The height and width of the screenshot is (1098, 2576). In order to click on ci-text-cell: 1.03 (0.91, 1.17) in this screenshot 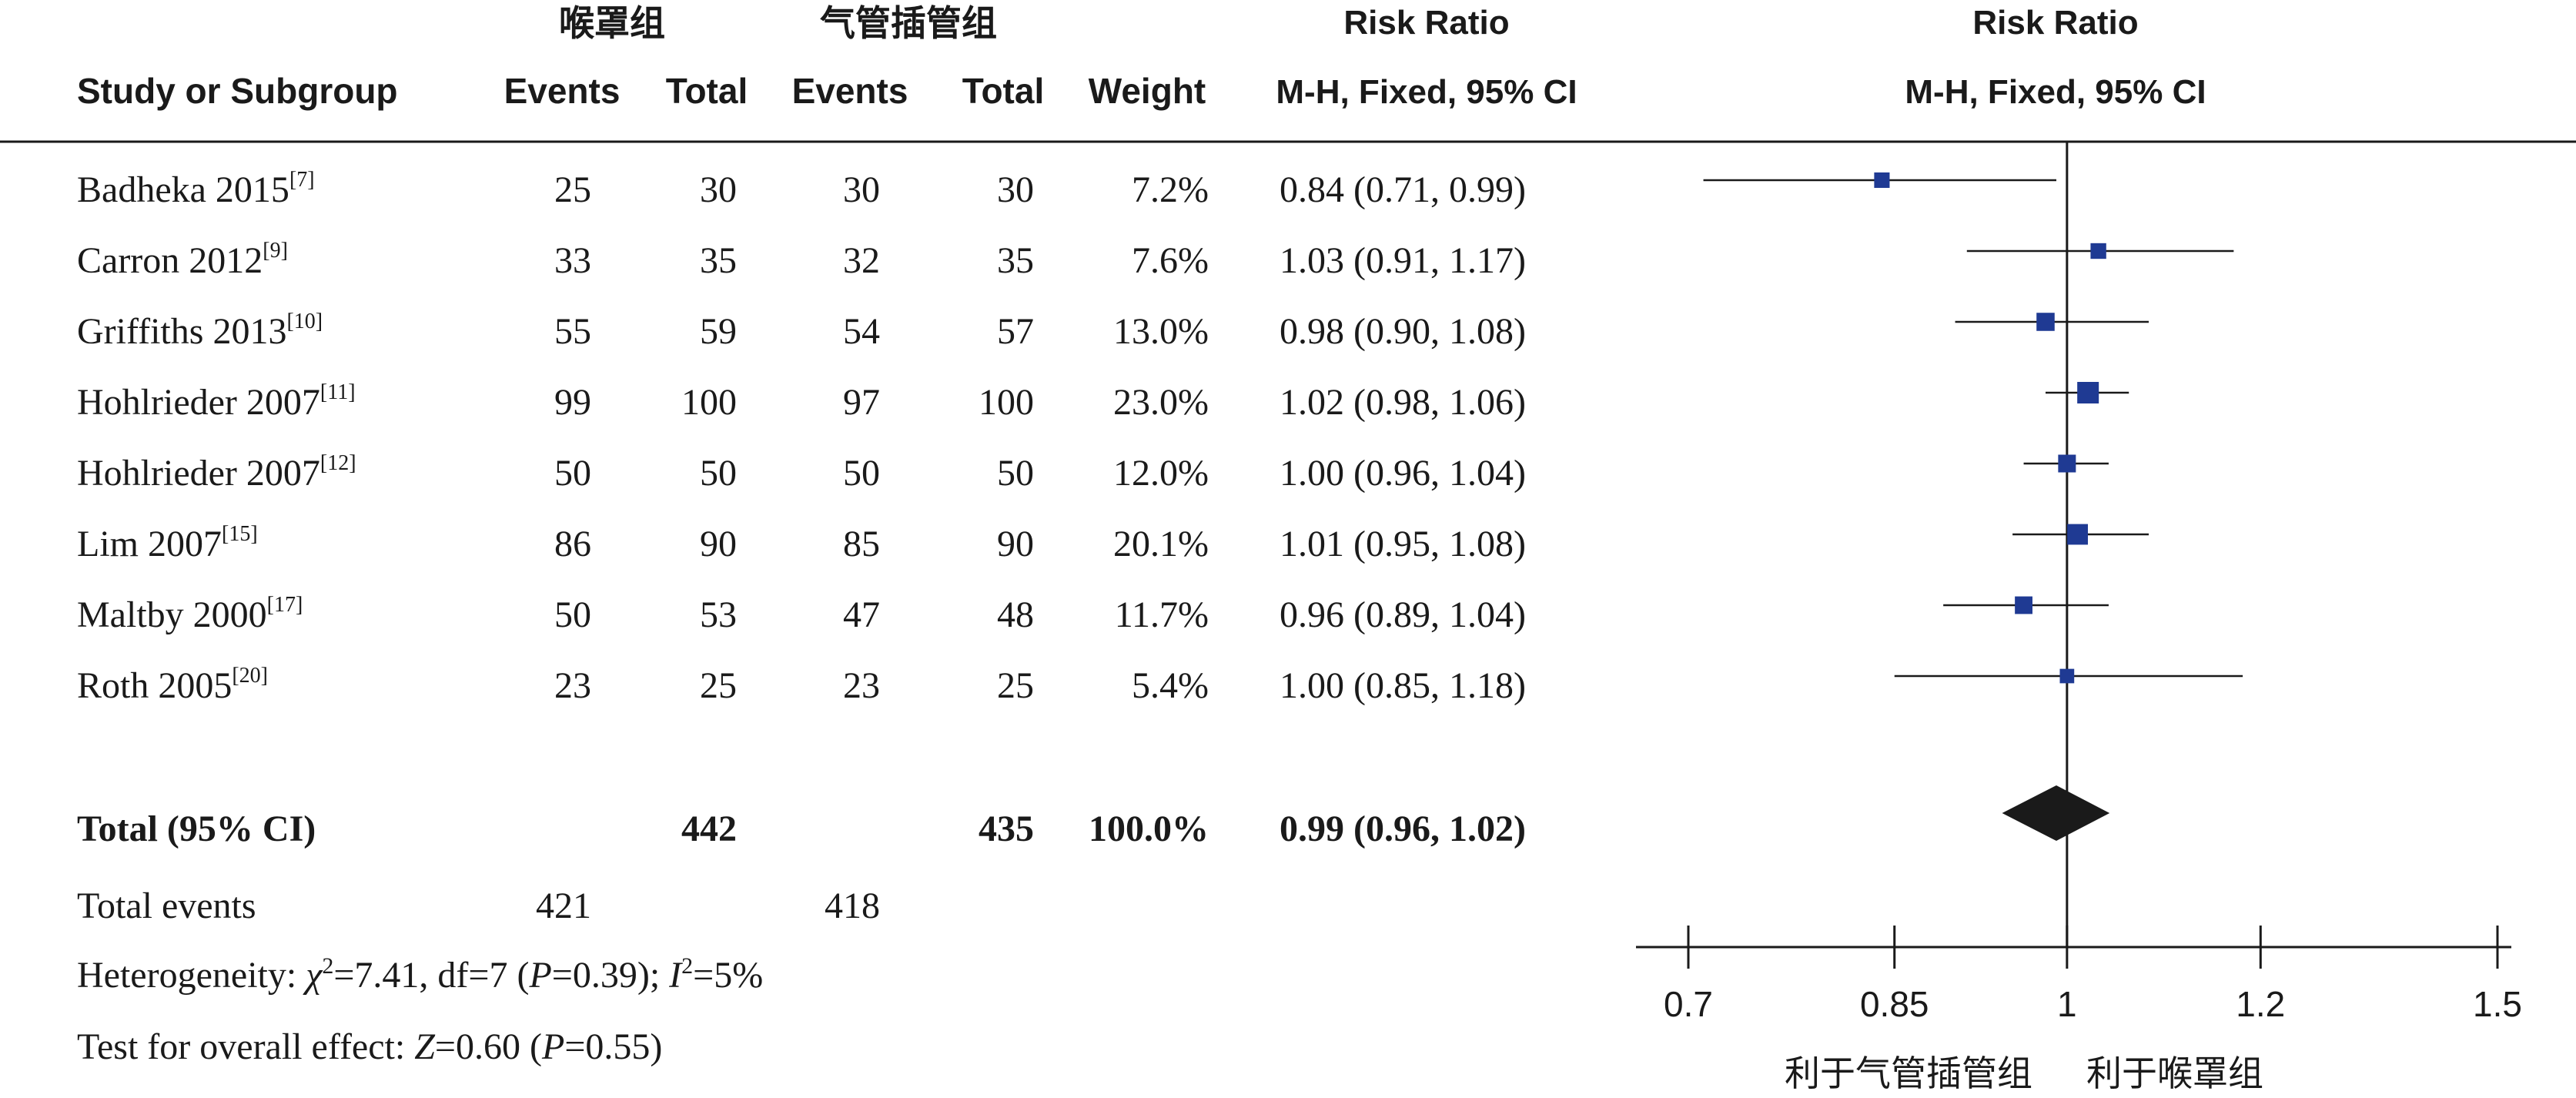, I will do `click(1403, 260)`.